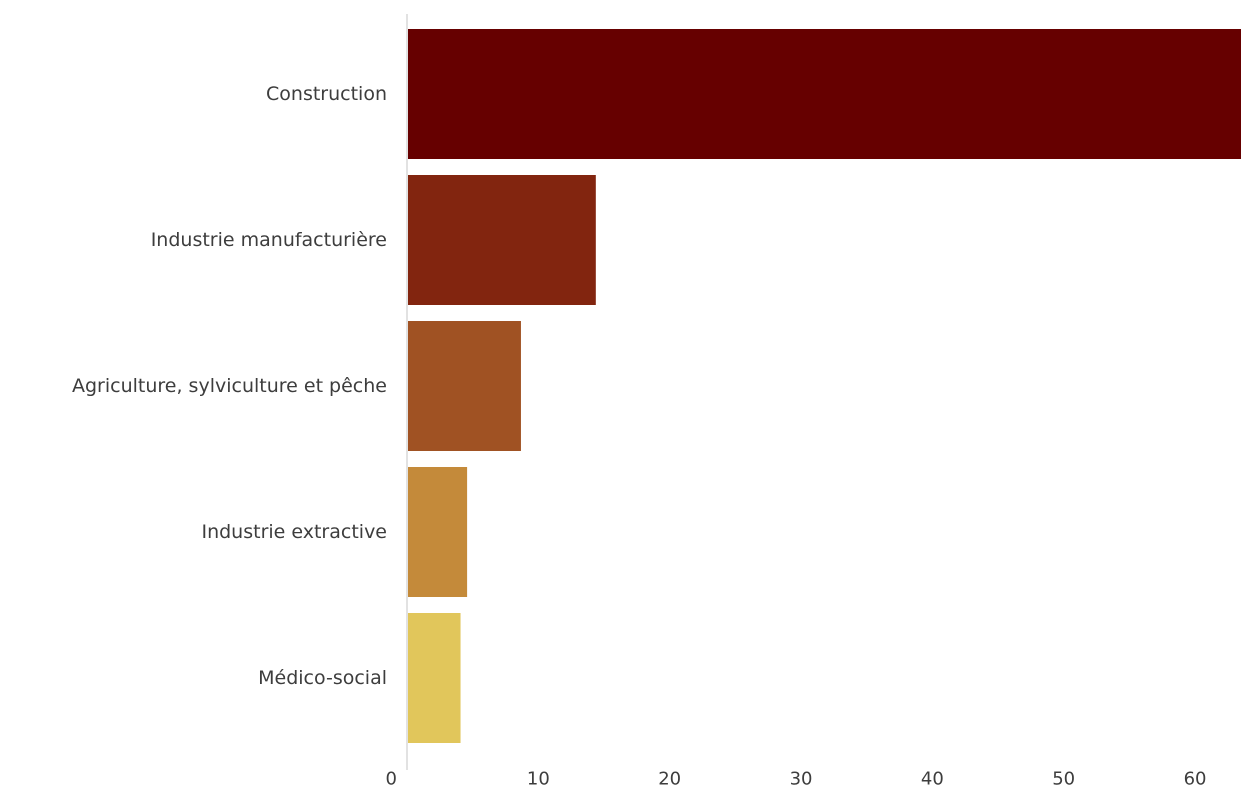 This screenshot has width=1241, height=789. What do you see at coordinates (391, 779) in the screenshot?
I see `x-tick-label: 0` at bounding box center [391, 779].